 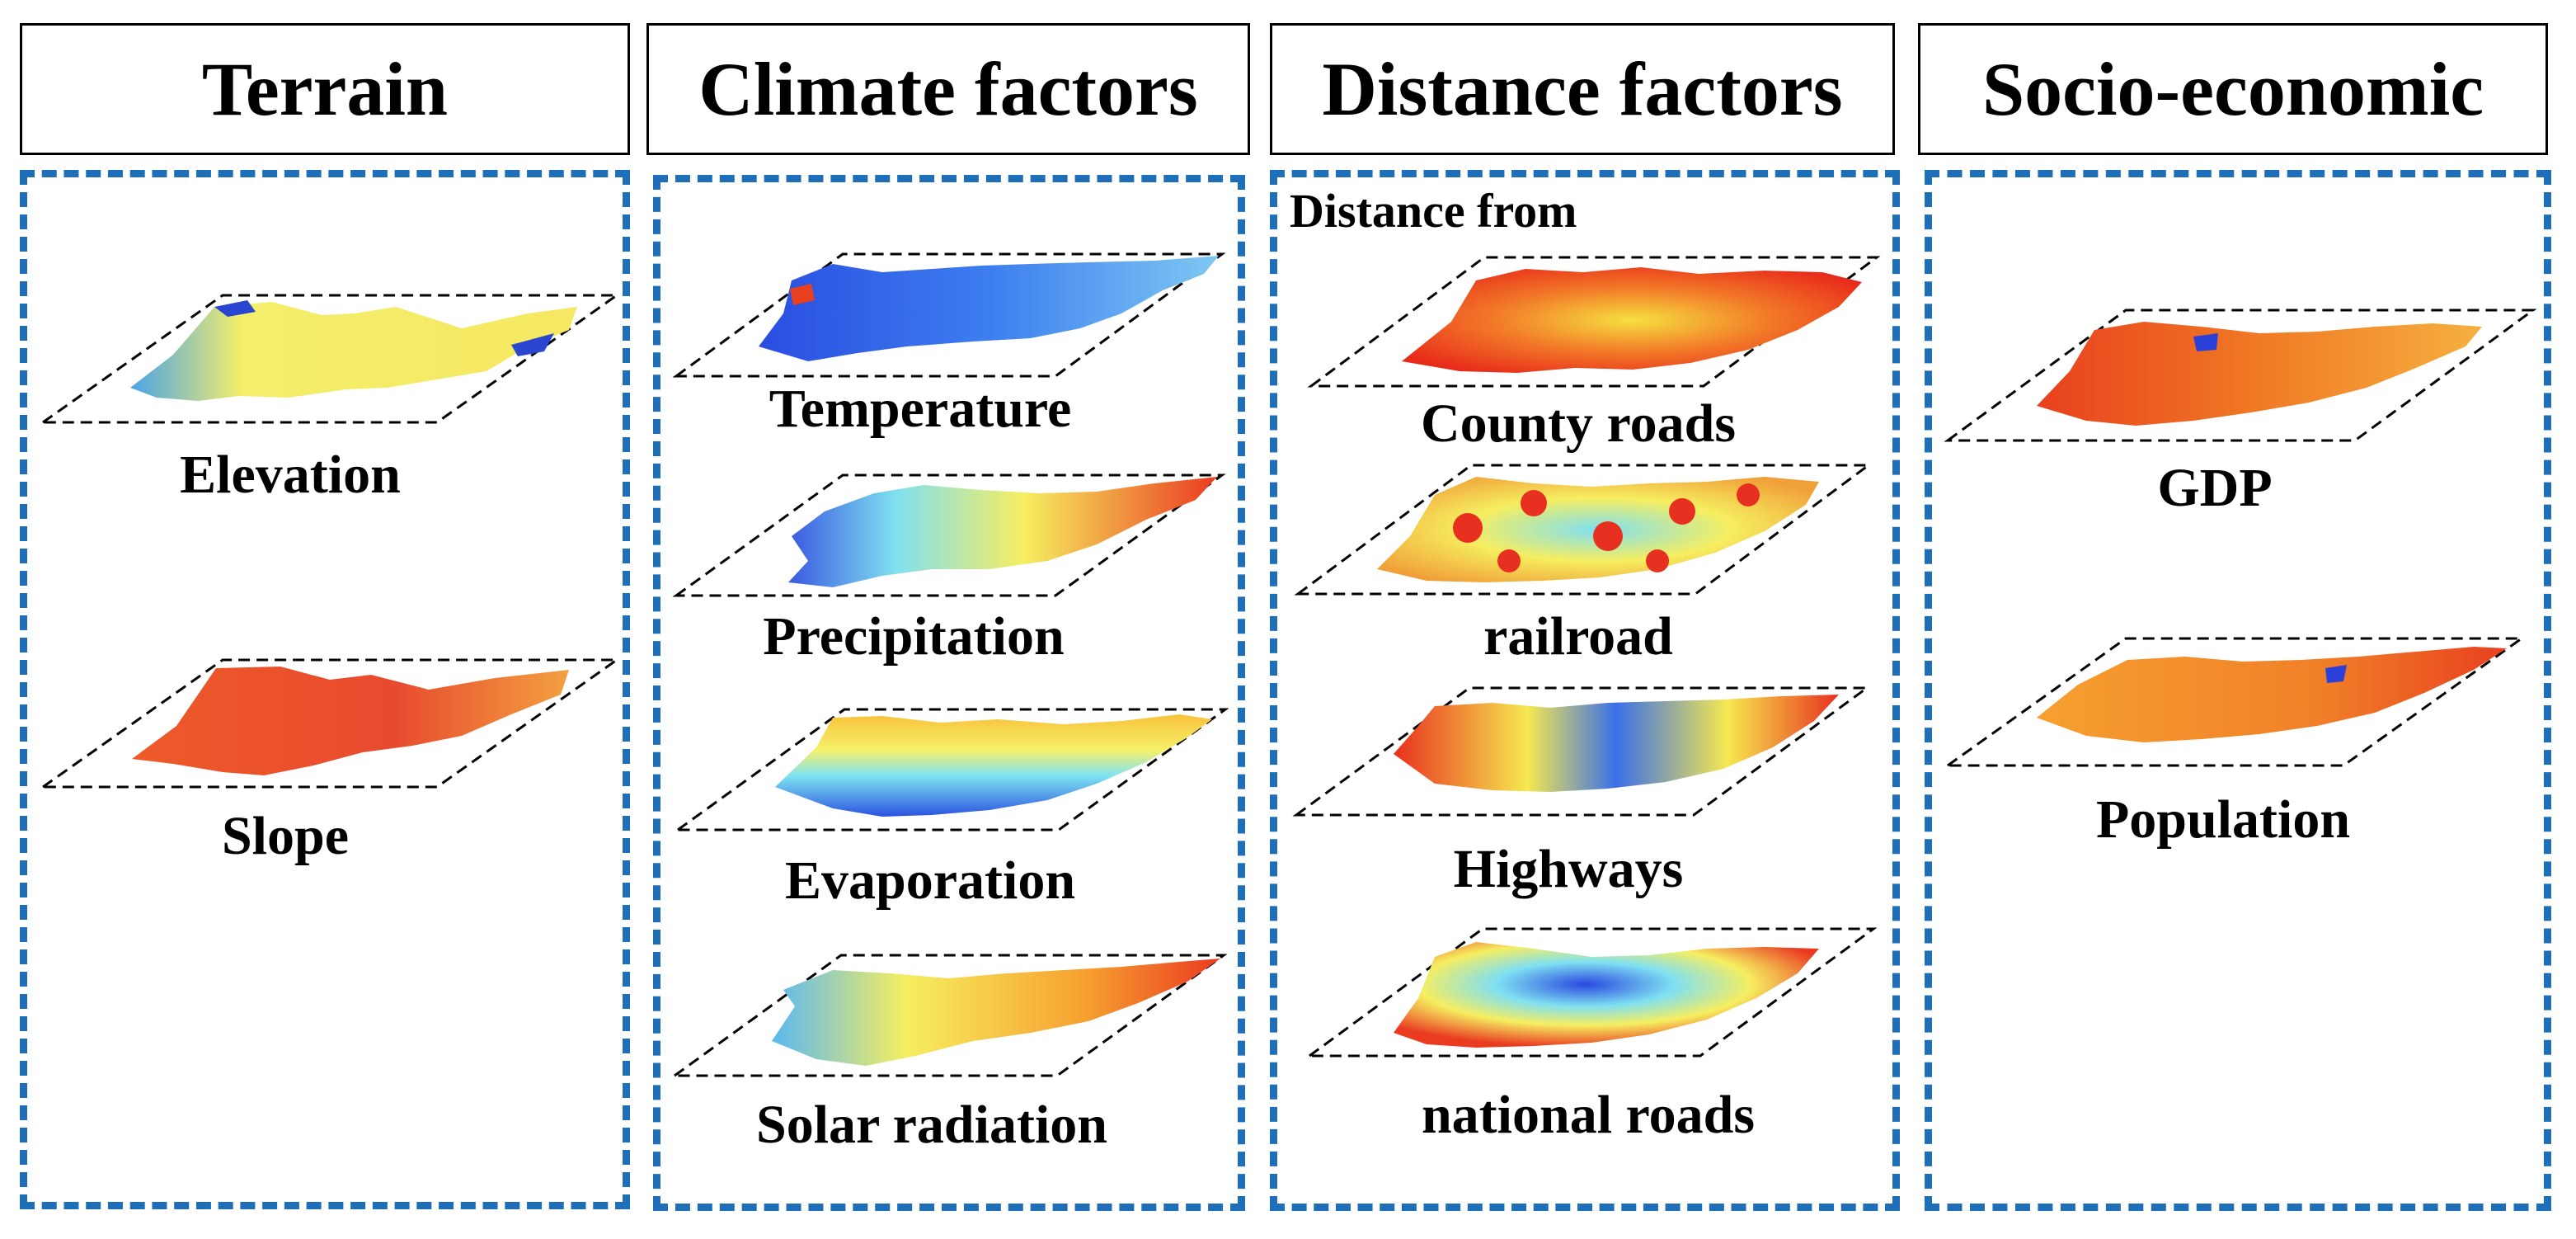 I want to click on label-temperature: Temperature, so click(x=920, y=409).